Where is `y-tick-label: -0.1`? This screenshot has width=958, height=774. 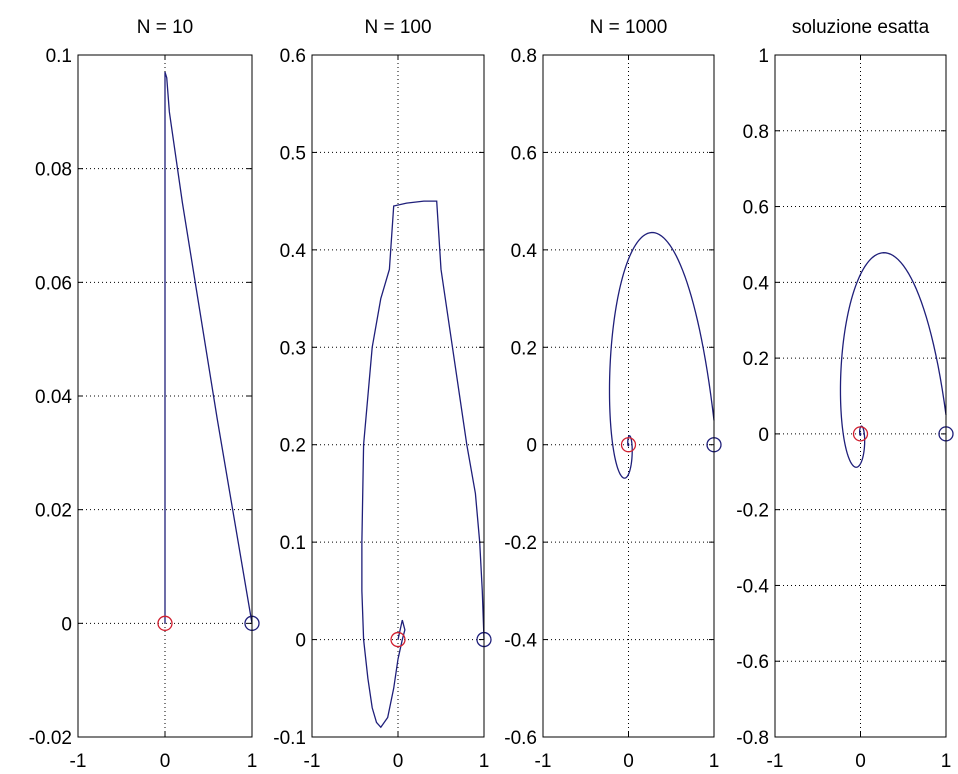 y-tick-label: -0.1 is located at coordinates (289, 738).